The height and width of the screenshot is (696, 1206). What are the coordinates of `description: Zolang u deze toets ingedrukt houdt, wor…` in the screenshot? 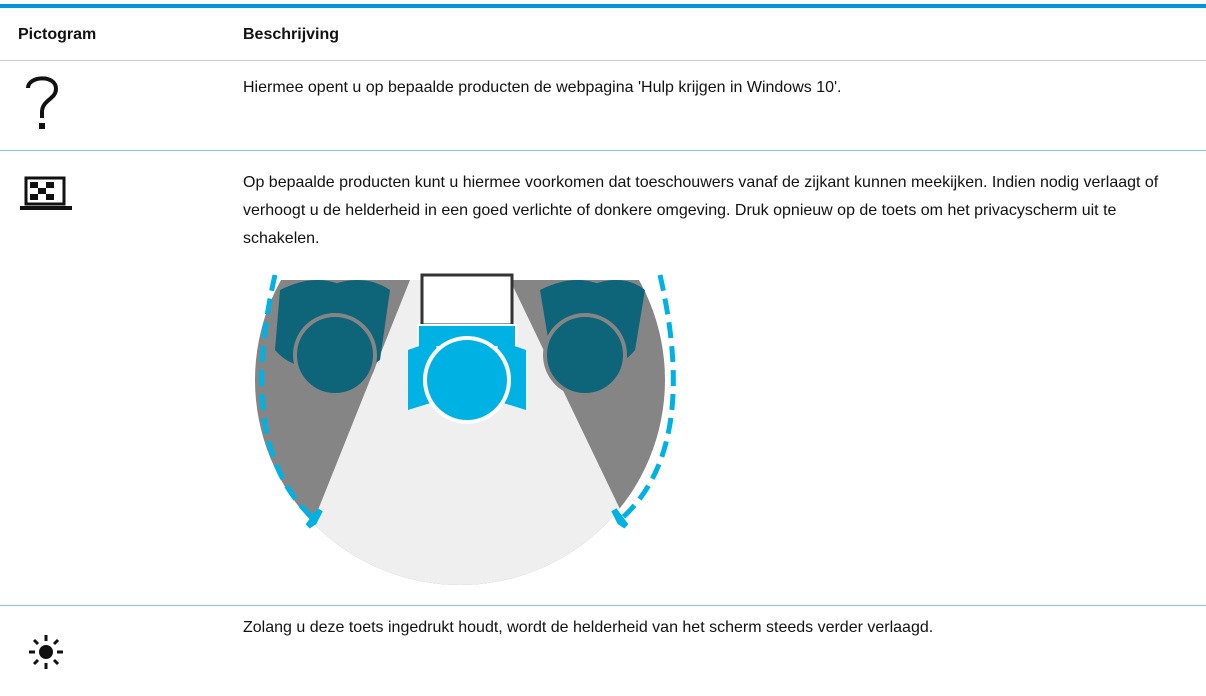 It's located at (588, 627).